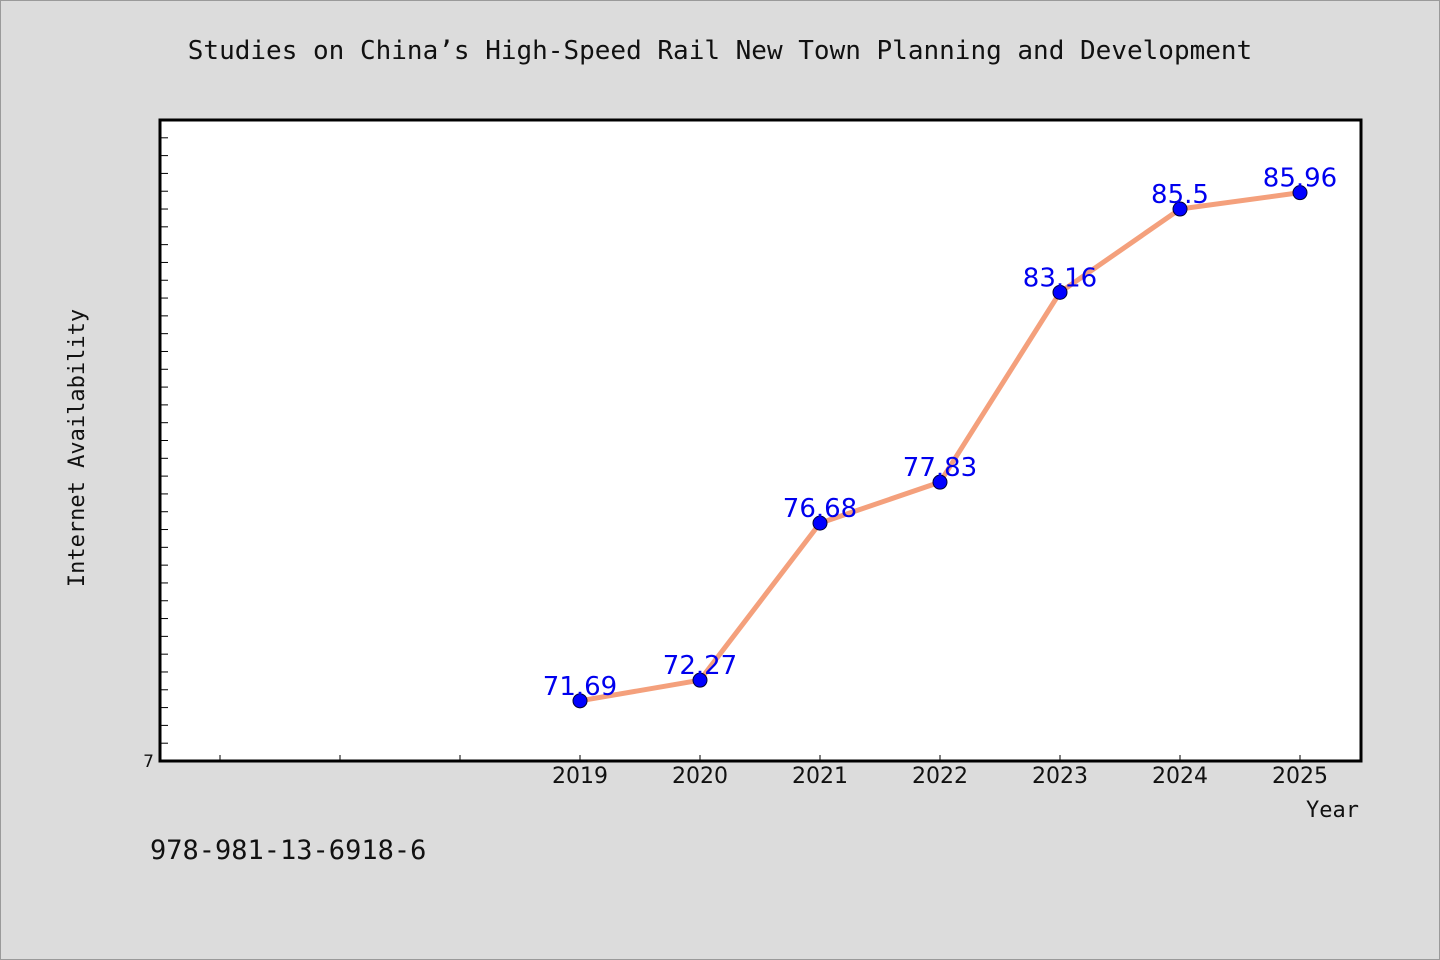  What do you see at coordinates (820, 776) in the screenshot?
I see `x-tick-label: 2021` at bounding box center [820, 776].